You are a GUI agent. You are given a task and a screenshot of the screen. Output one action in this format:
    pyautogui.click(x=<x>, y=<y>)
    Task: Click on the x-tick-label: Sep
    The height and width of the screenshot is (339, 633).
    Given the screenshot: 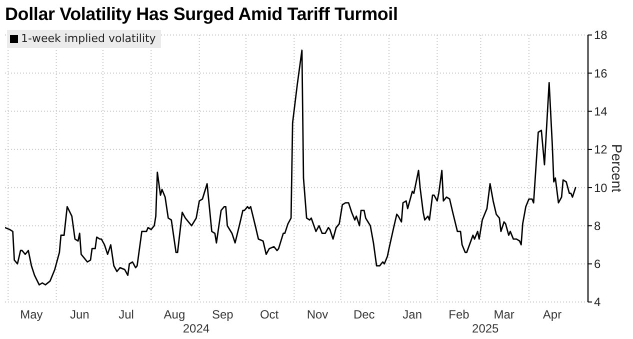 What is the action you would take?
    pyautogui.click(x=223, y=315)
    